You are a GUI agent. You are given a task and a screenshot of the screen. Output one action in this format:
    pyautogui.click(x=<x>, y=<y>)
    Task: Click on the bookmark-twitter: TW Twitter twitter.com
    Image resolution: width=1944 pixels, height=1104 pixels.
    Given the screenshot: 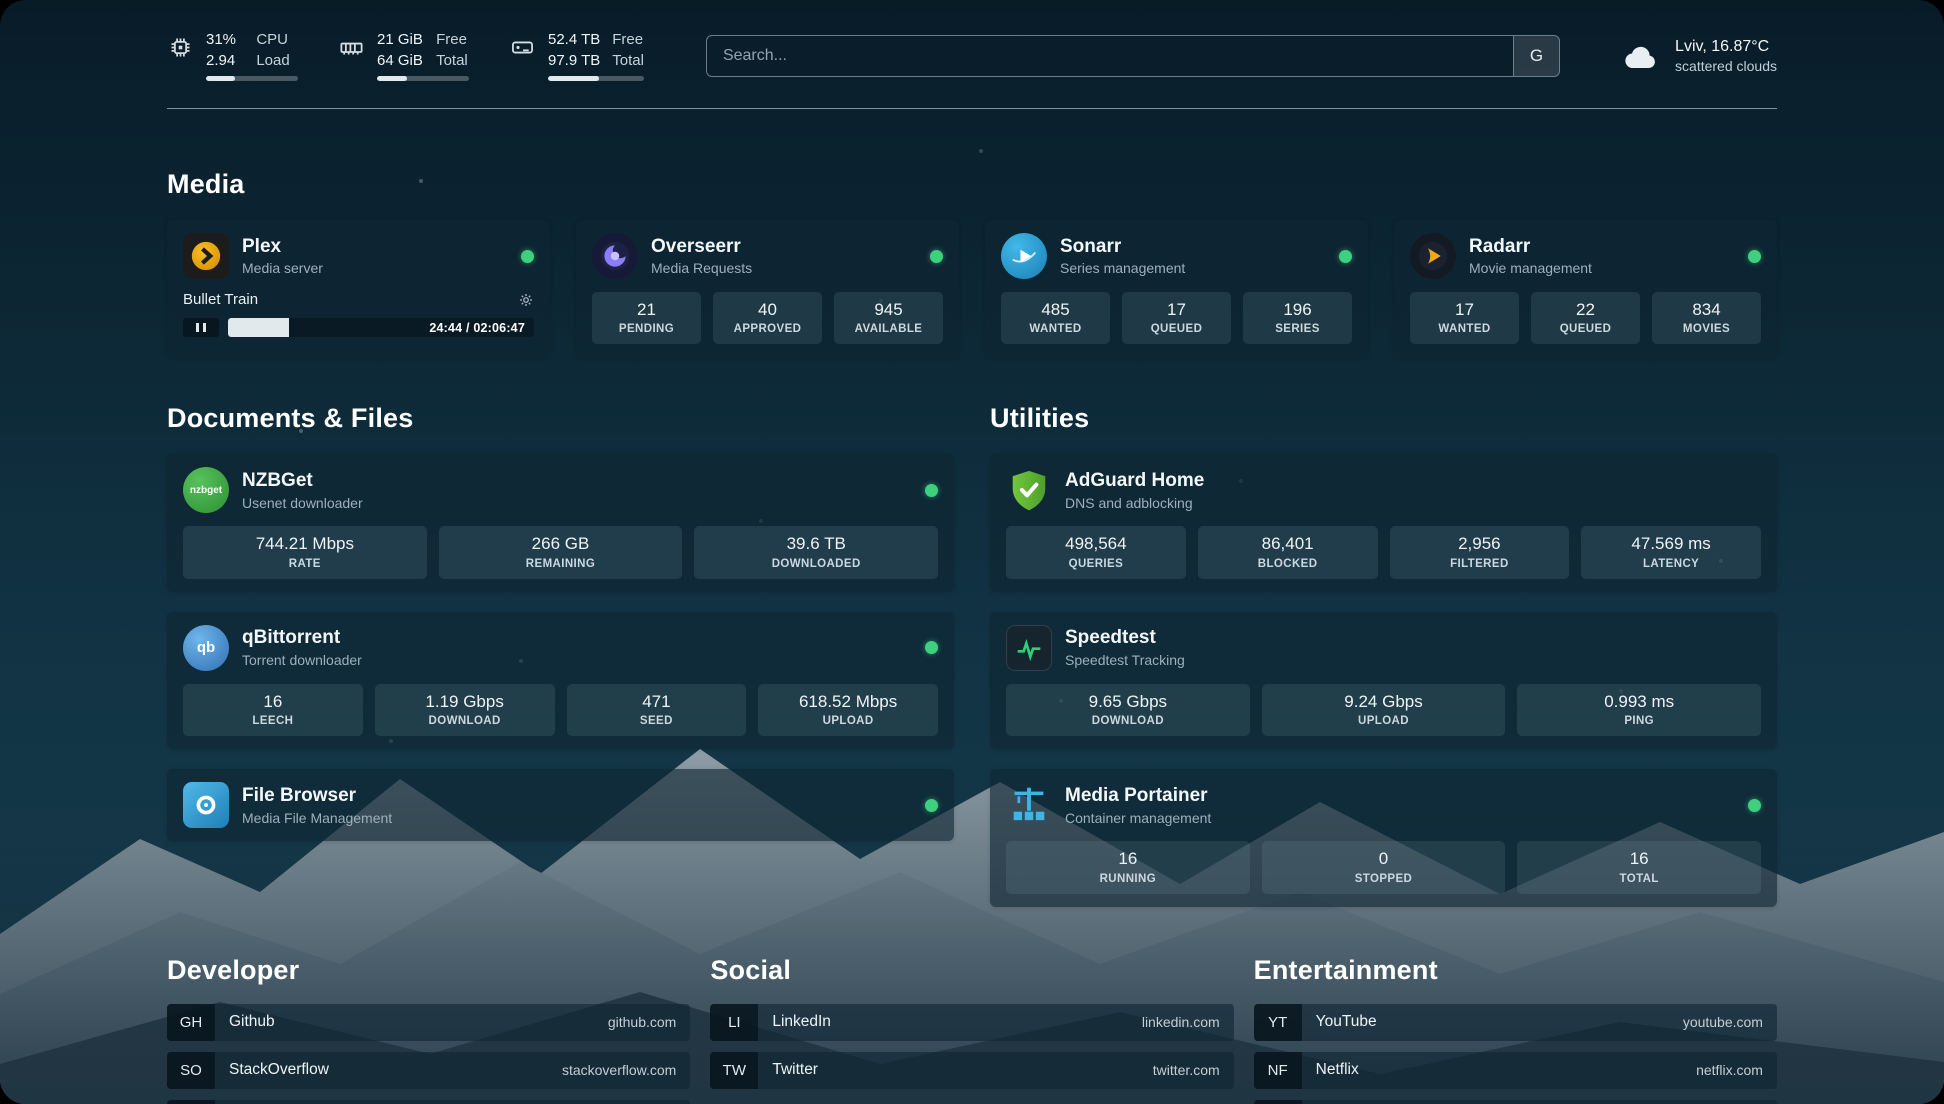 What is the action you would take?
    pyautogui.click(x=972, y=1070)
    